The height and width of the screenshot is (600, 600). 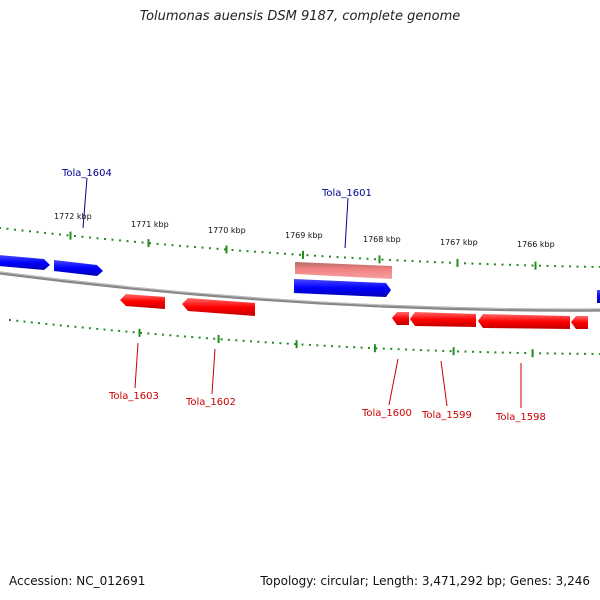 What do you see at coordinates (446, 415) in the screenshot?
I see `gene-label: Tola_1599` at bounding box center [446, 415].